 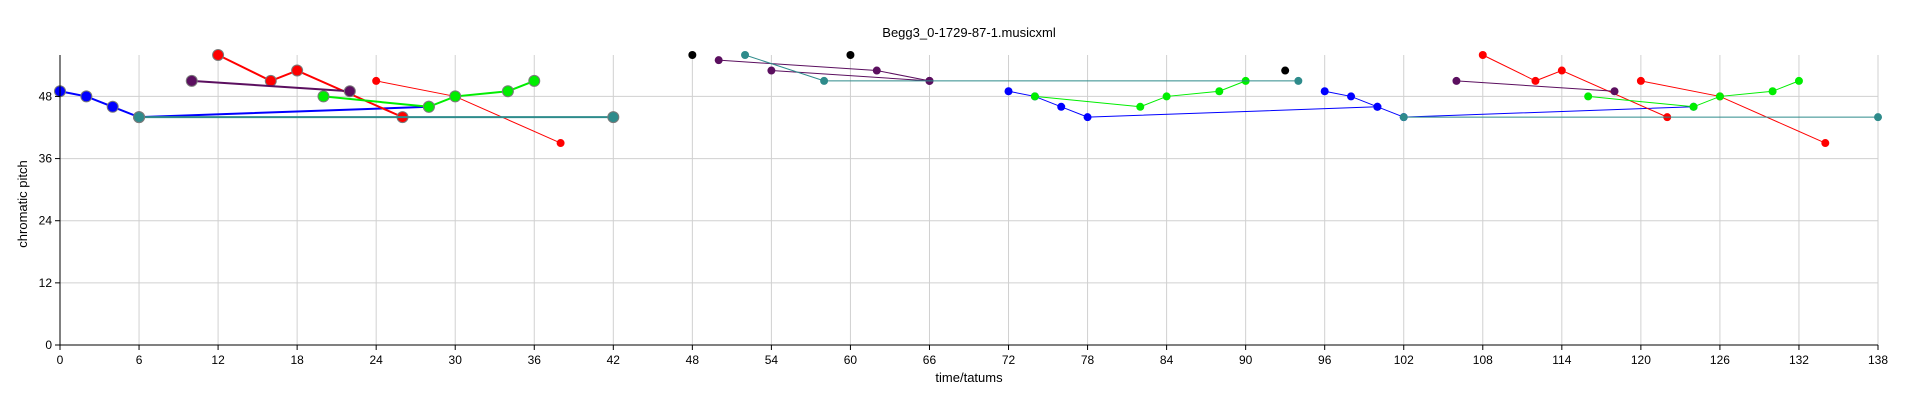 I want to click on x-tick-label: 6, so click(x=139, y=360).